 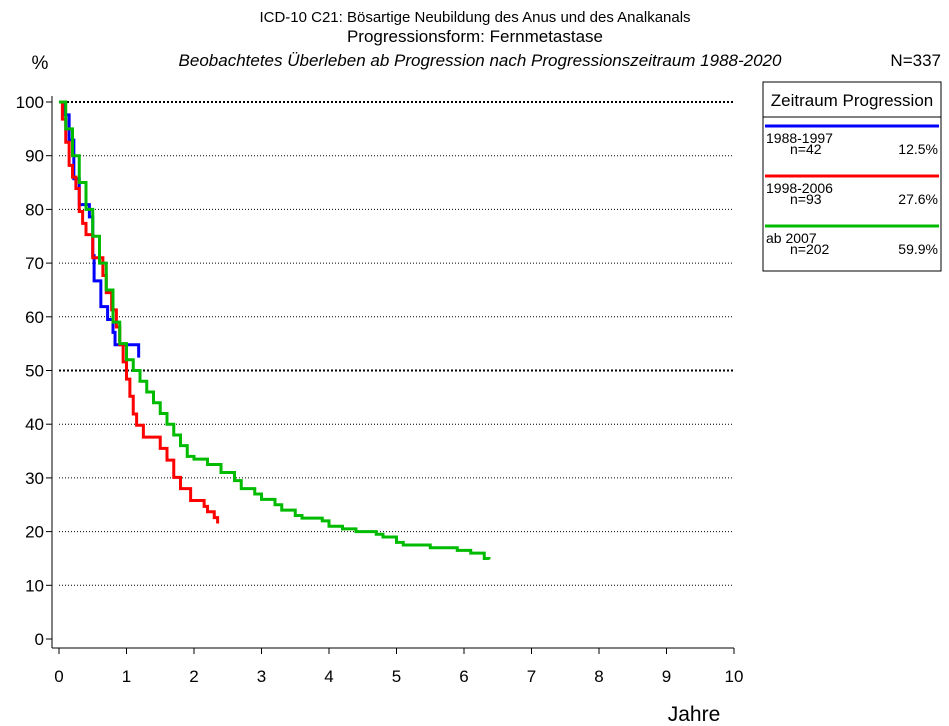 What do you see at coordinates (852, 176) in the screenshot?
I see `legend-box` at bounding box center [852, 176].